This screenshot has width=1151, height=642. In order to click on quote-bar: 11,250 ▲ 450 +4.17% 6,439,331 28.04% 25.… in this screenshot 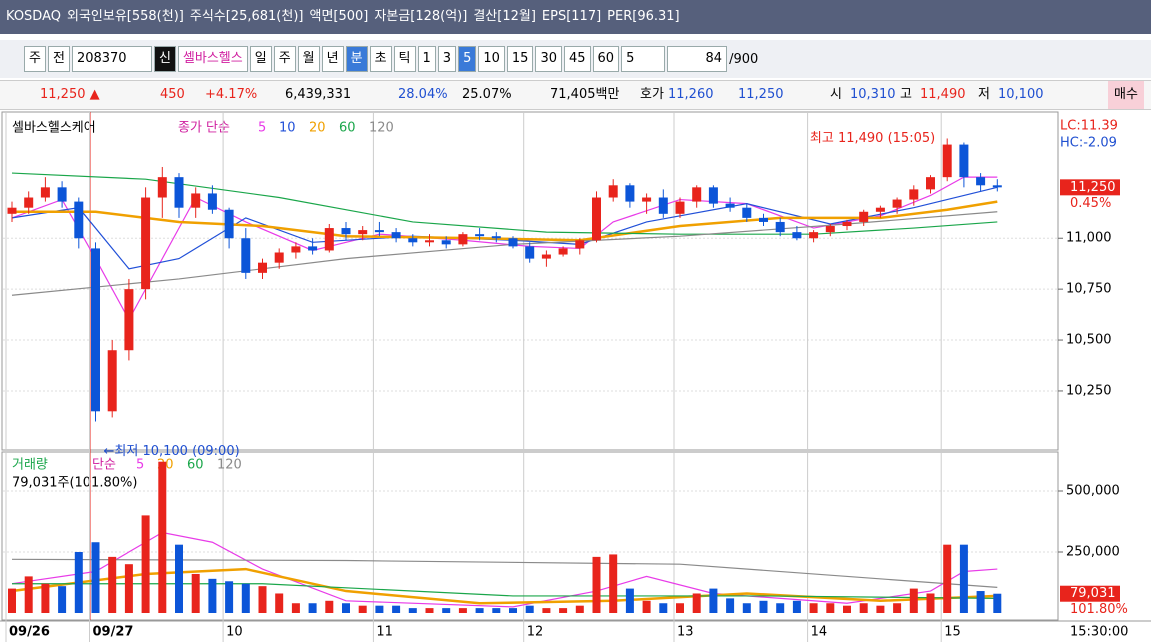, I will do `click(575, 95)`.